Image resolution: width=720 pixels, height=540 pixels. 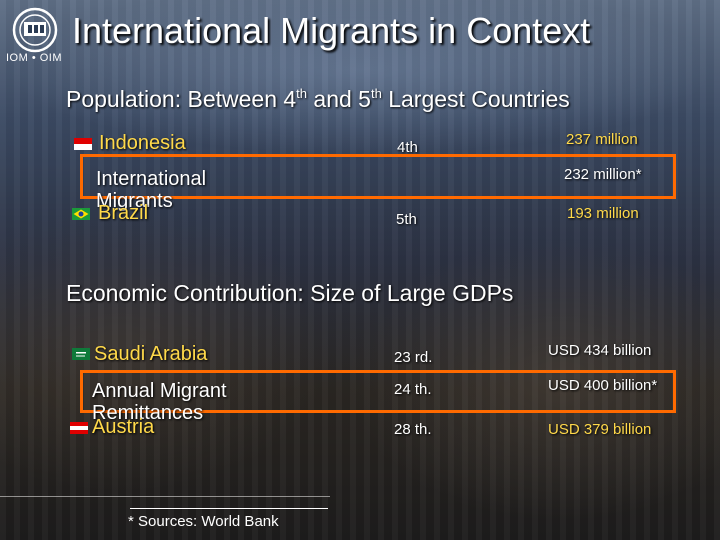 I want to click on value-saudi-arabia: USD 434 billion, so click(x=600, y=350).